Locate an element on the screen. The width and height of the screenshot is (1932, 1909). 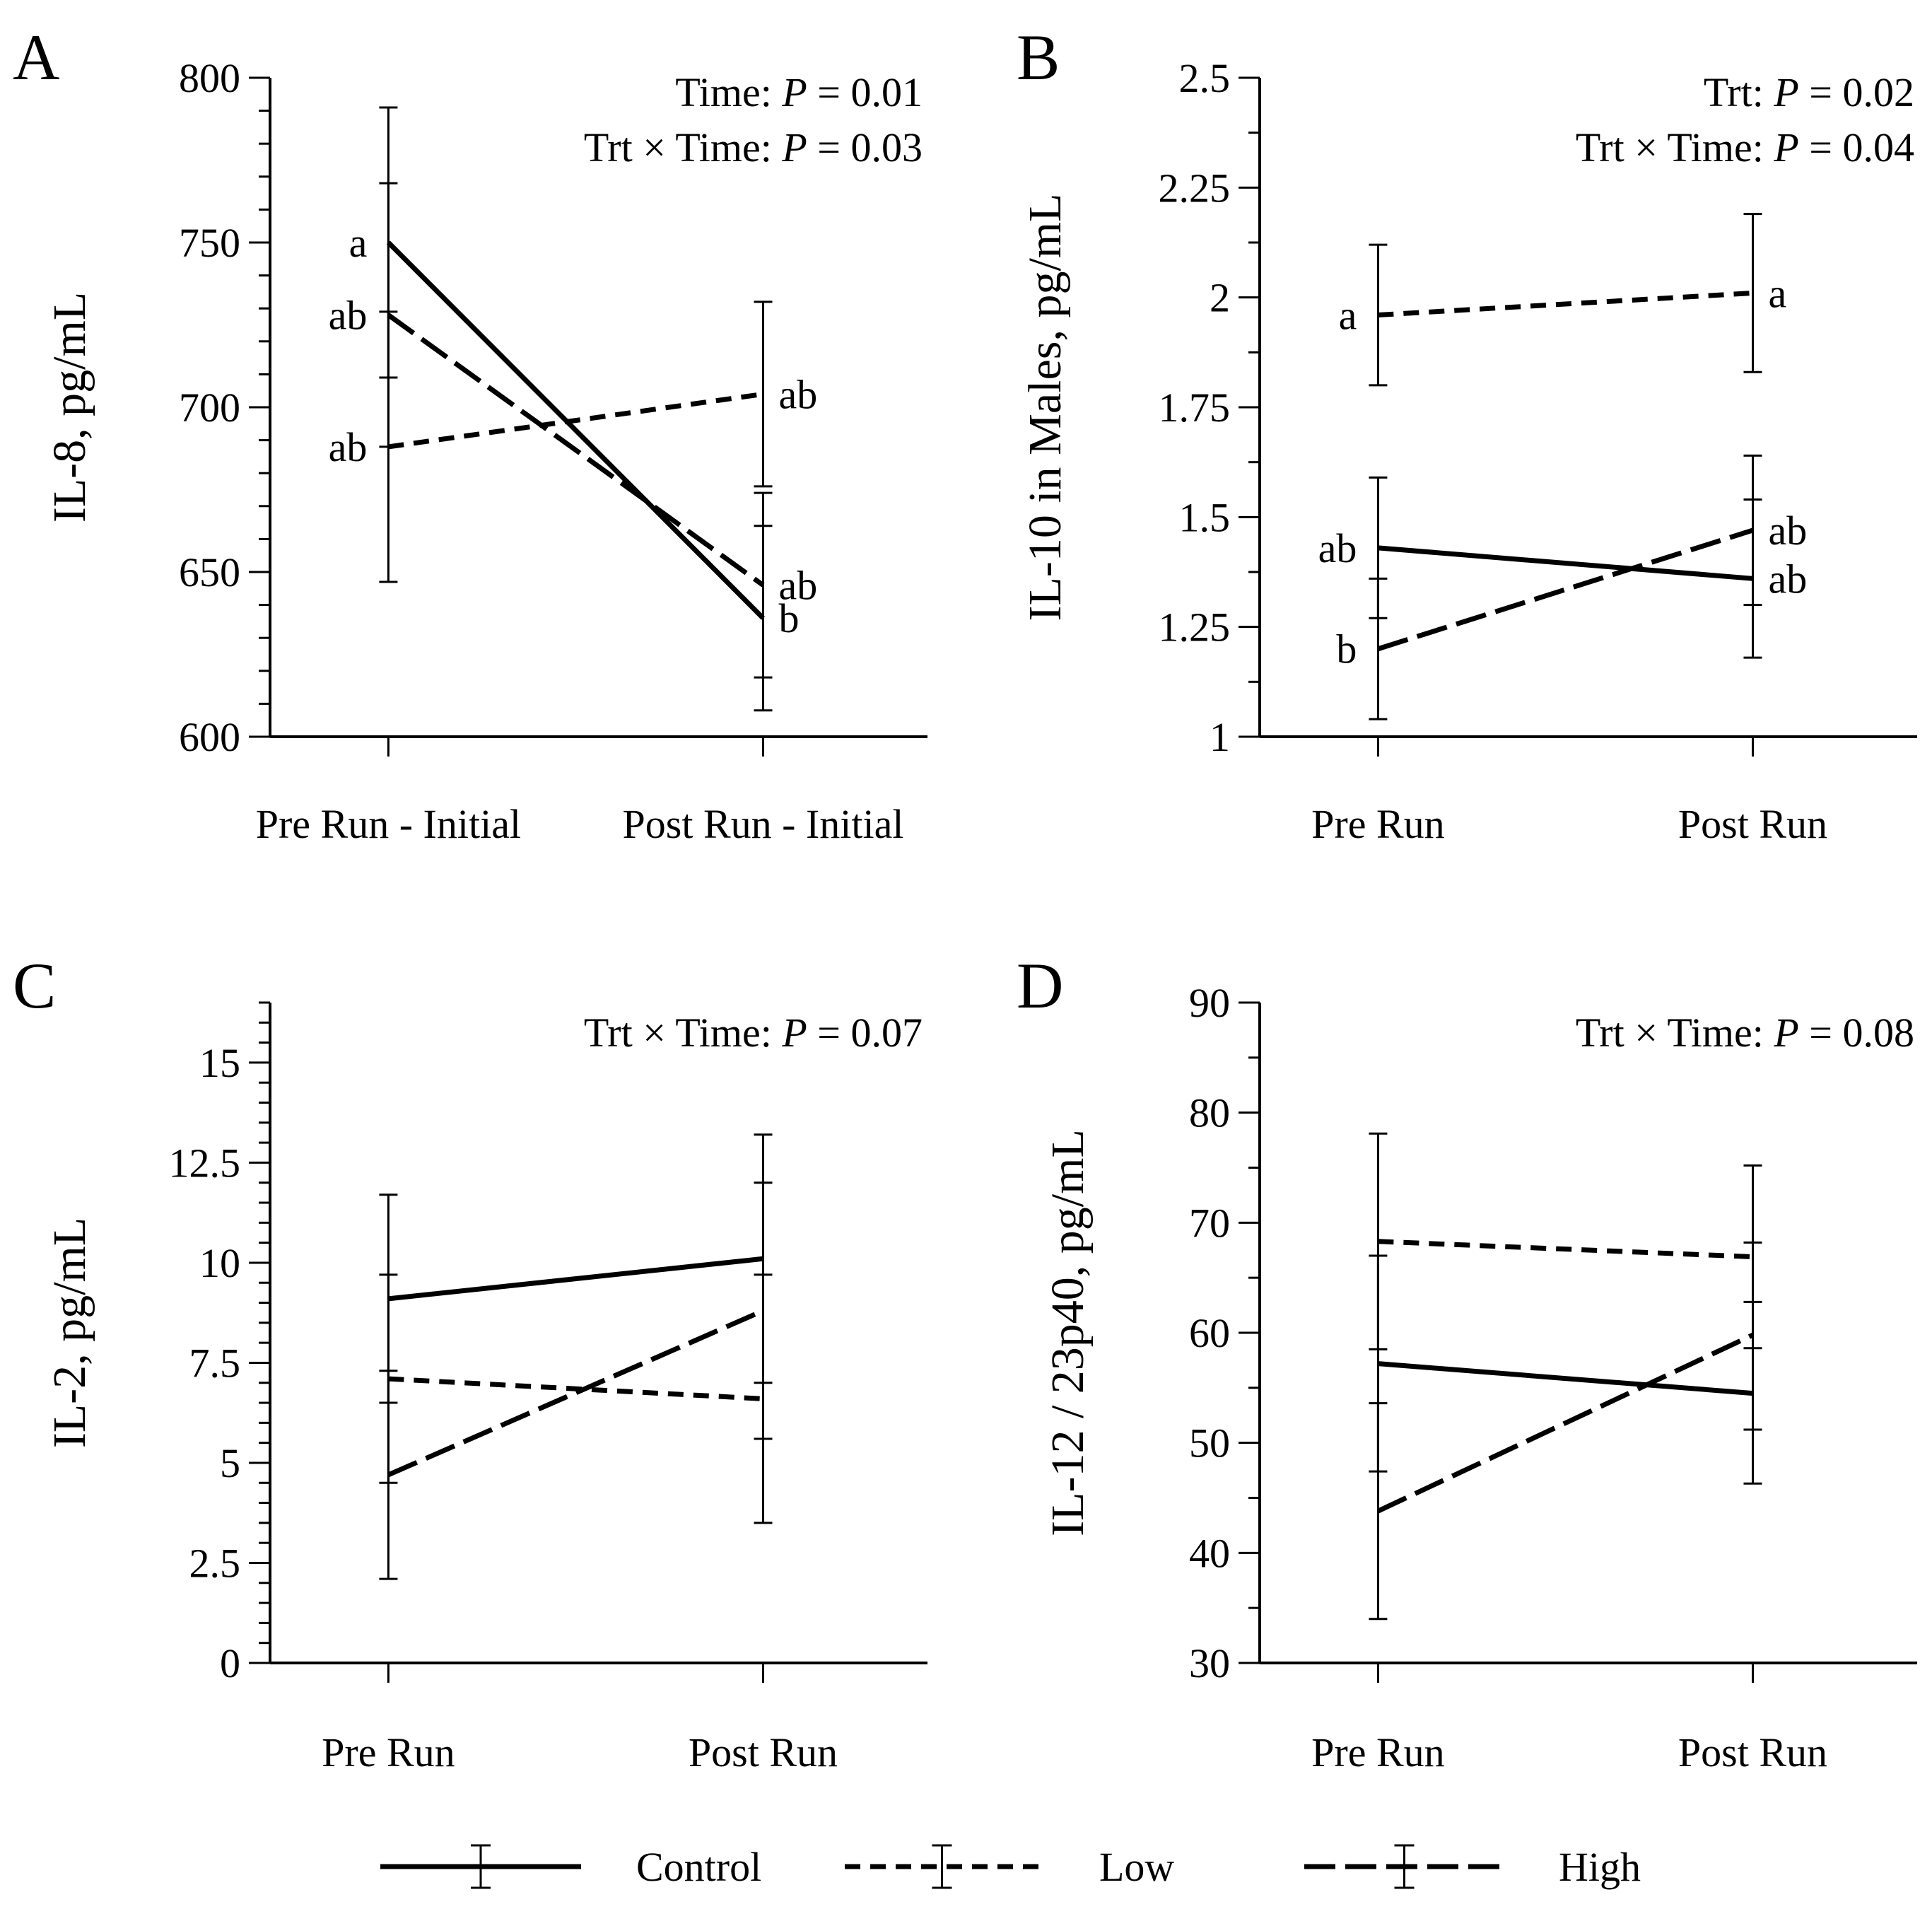
y-tick-label: 12.5 is located at coordinates (205, 1163).